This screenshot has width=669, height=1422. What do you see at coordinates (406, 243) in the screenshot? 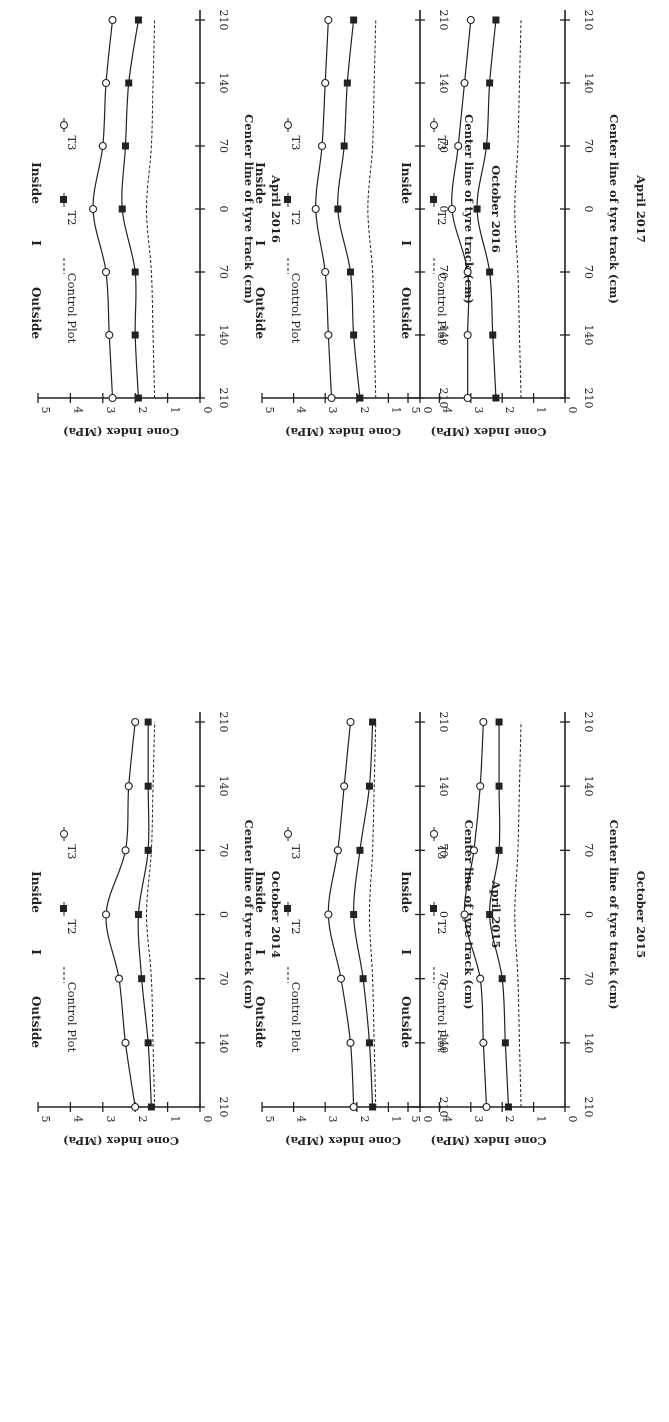
I see `chart5-header-divider: I` at bounding box center [406, 243].